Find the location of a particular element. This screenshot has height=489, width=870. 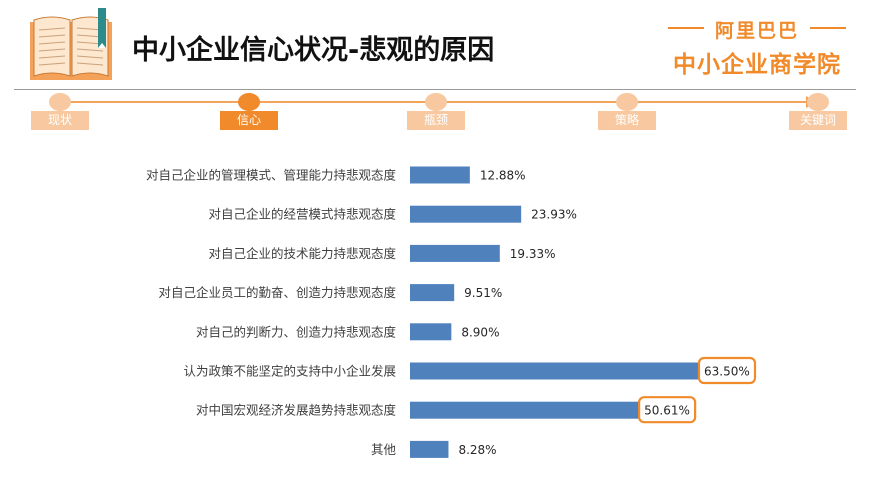

header-divider is located at coordinates (435, 89).